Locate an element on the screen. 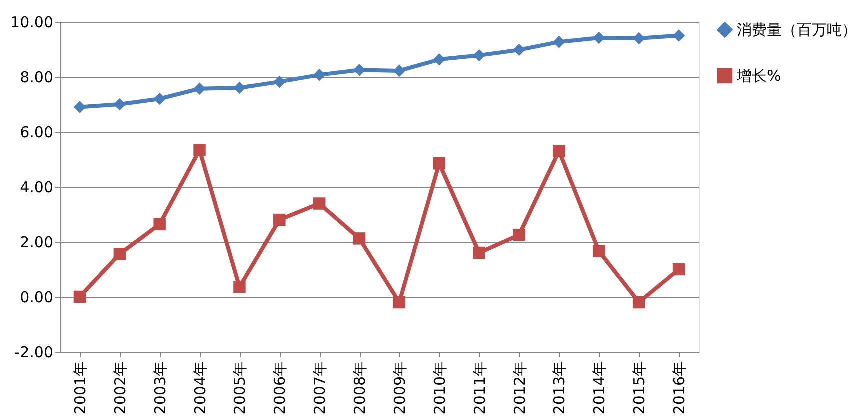 Image resolution: width=867 pixels, height=420 pixels. x-tick-label: 2010年 is located at coordinates (439, 388).